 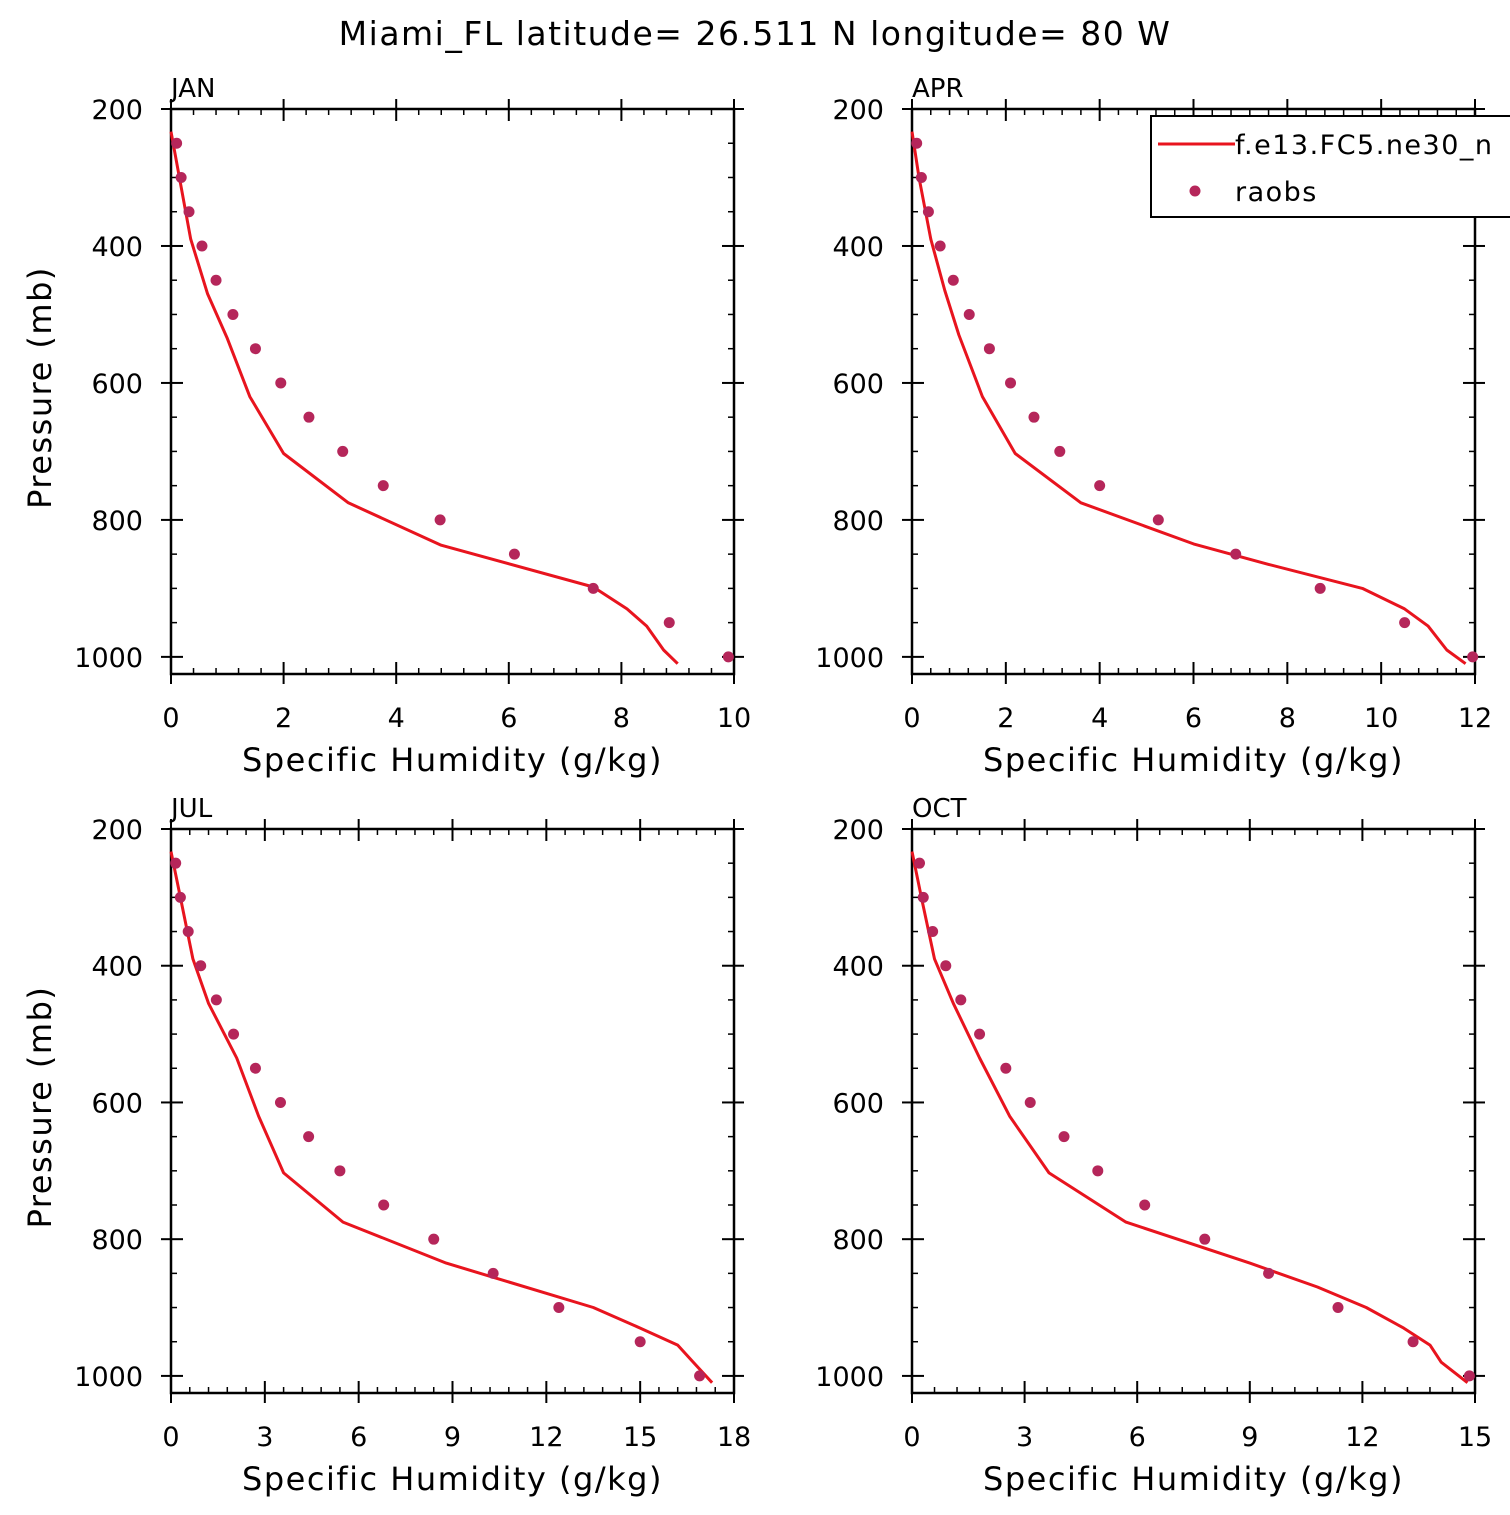 What do you see at coordinates (939, 809) in the screenshot?
I see `panel-label: OCT` at bounding box center [939, 809].